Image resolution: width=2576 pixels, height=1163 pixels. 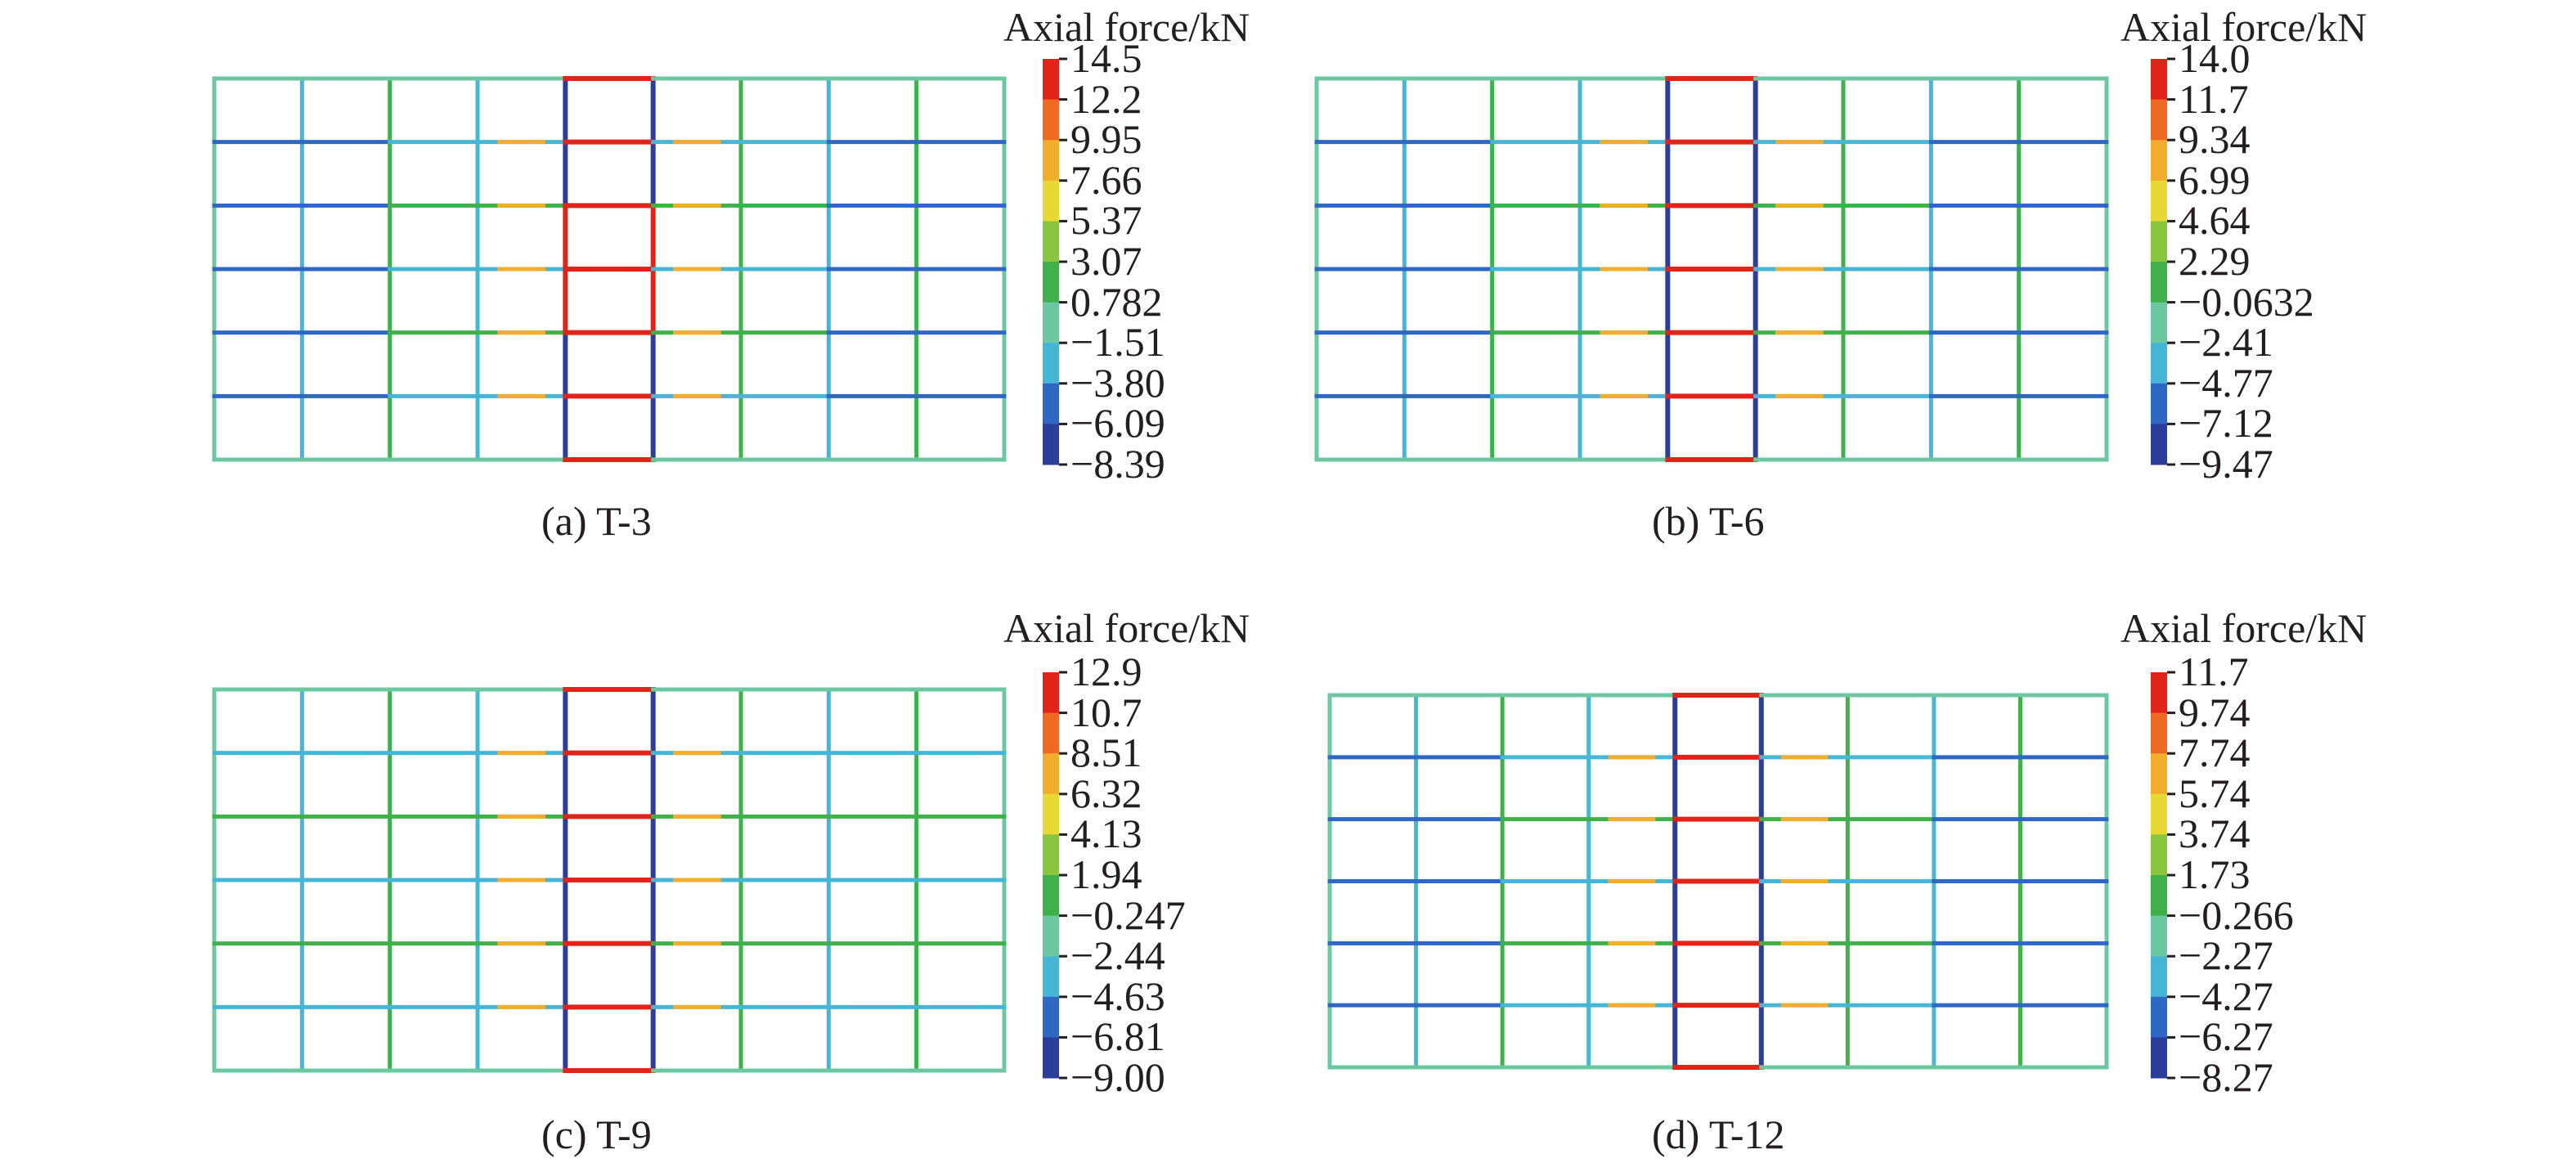 What do you see at coordinates (2226, 342) in the screenshot?
I see `colorbar-tick-label: −2.41` at bounding box center [2226, 342].